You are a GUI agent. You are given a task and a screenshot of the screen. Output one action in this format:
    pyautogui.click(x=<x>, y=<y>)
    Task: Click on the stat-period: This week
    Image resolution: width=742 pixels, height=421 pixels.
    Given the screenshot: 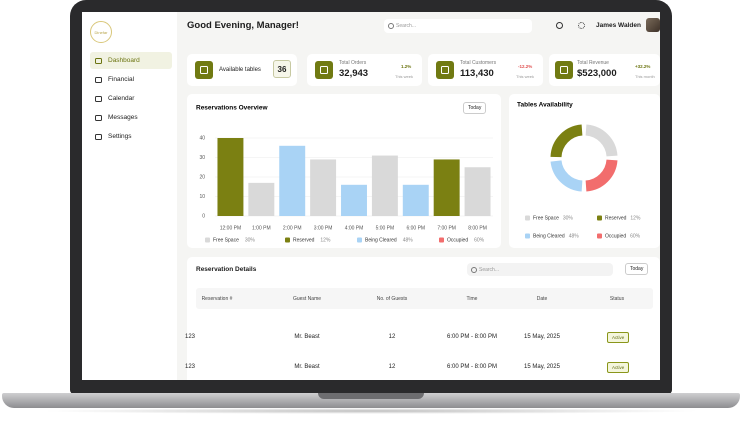 What is the action you would take?
    pyautogui.click(x=525, y=76)
    